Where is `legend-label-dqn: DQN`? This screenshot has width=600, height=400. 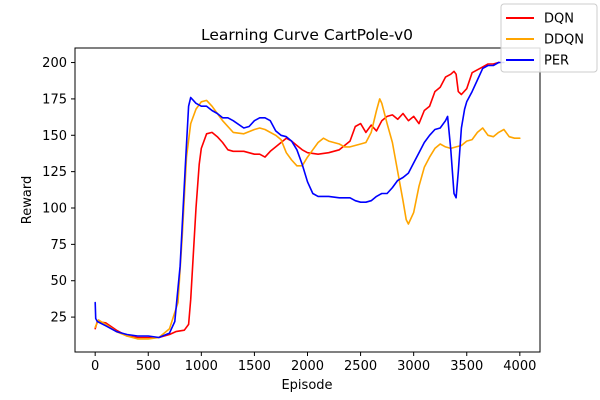 legend-label-dqn: DQN is located at coordinates (559, 19).